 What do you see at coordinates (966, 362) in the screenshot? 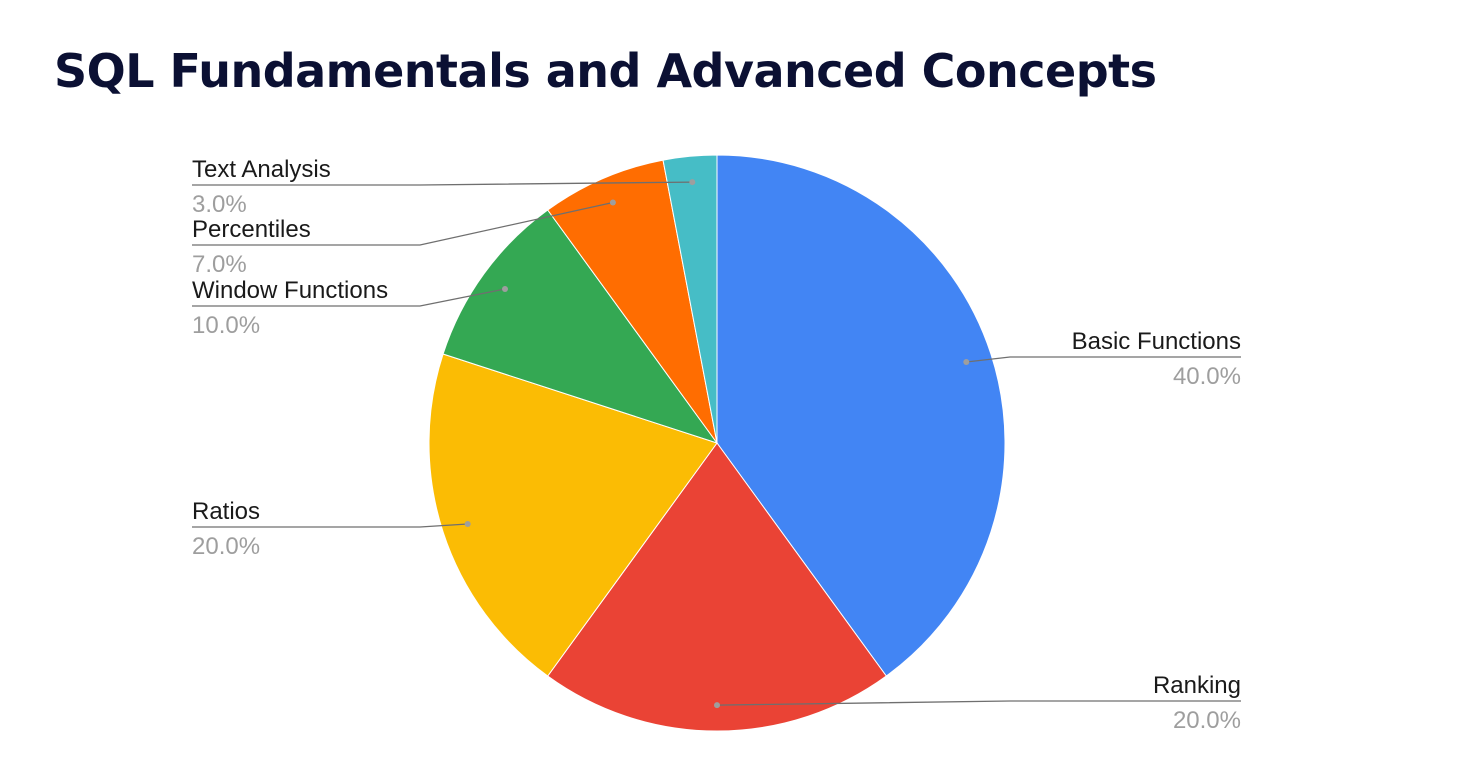
I see `callout-dot-basic-functions` at bounding box center [966, 362].